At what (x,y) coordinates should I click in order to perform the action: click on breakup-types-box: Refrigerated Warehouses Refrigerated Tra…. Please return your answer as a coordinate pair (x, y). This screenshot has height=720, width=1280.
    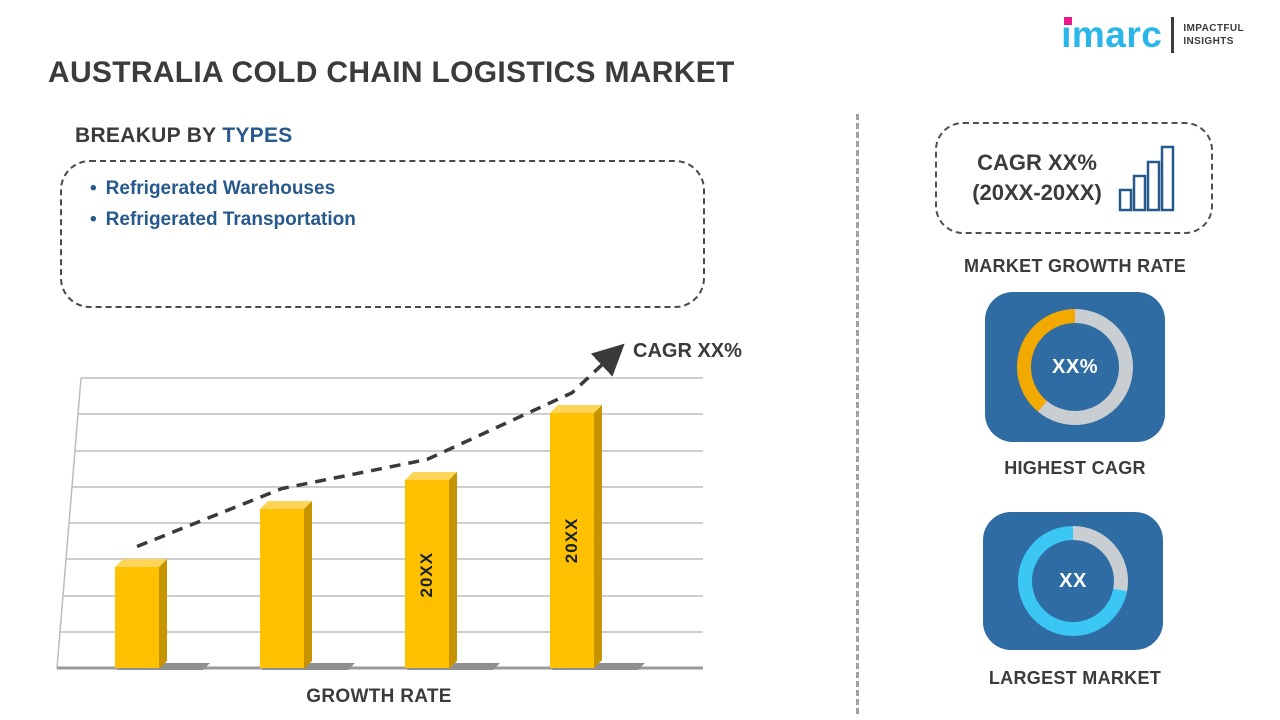
    Looking at the image, I should click on (382, 234).